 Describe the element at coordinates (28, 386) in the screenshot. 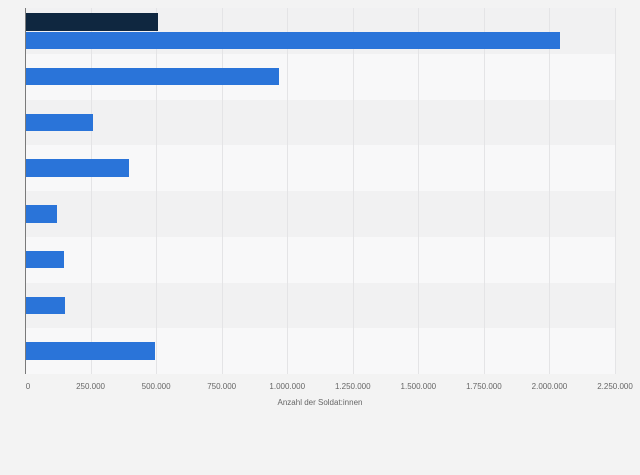

I see `x-tick-label: 0` at that location.